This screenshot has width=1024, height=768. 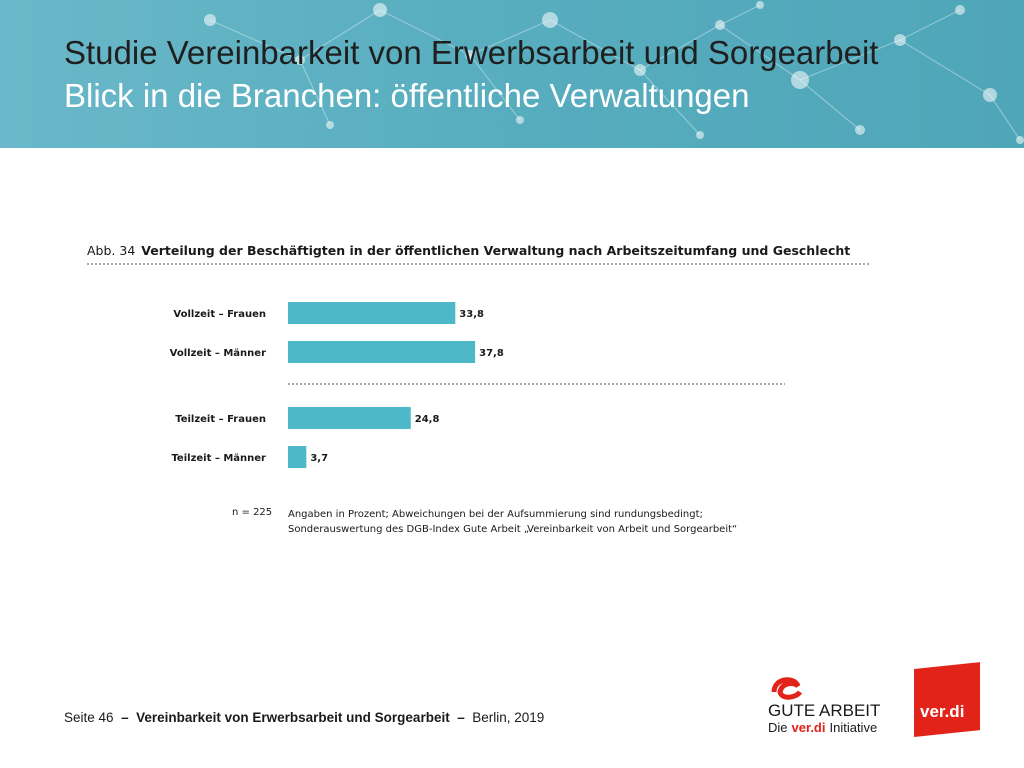 I want to click on value-label: 24,8, so click(x=427, y=419).